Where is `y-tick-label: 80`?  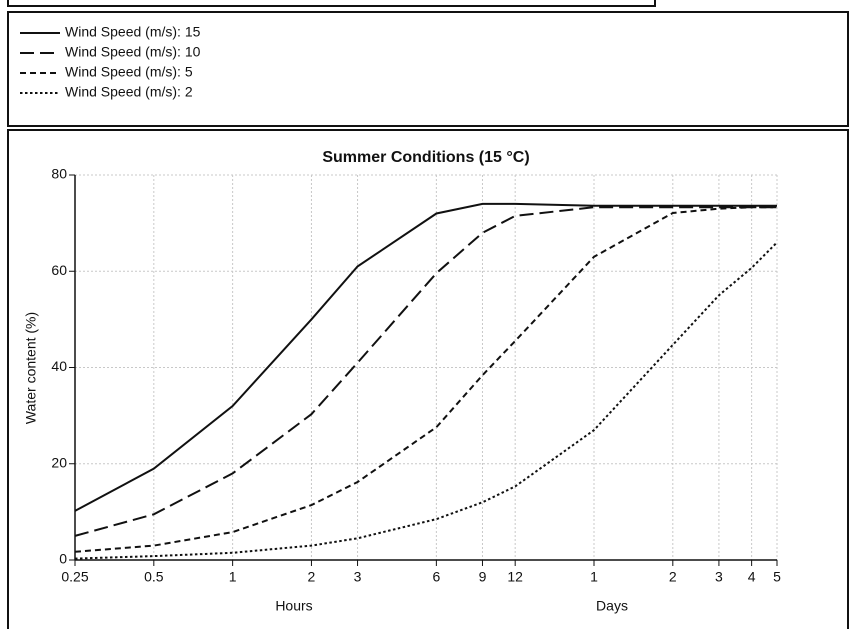
y-tick-label: 80 is located at coordinates (59, 174).